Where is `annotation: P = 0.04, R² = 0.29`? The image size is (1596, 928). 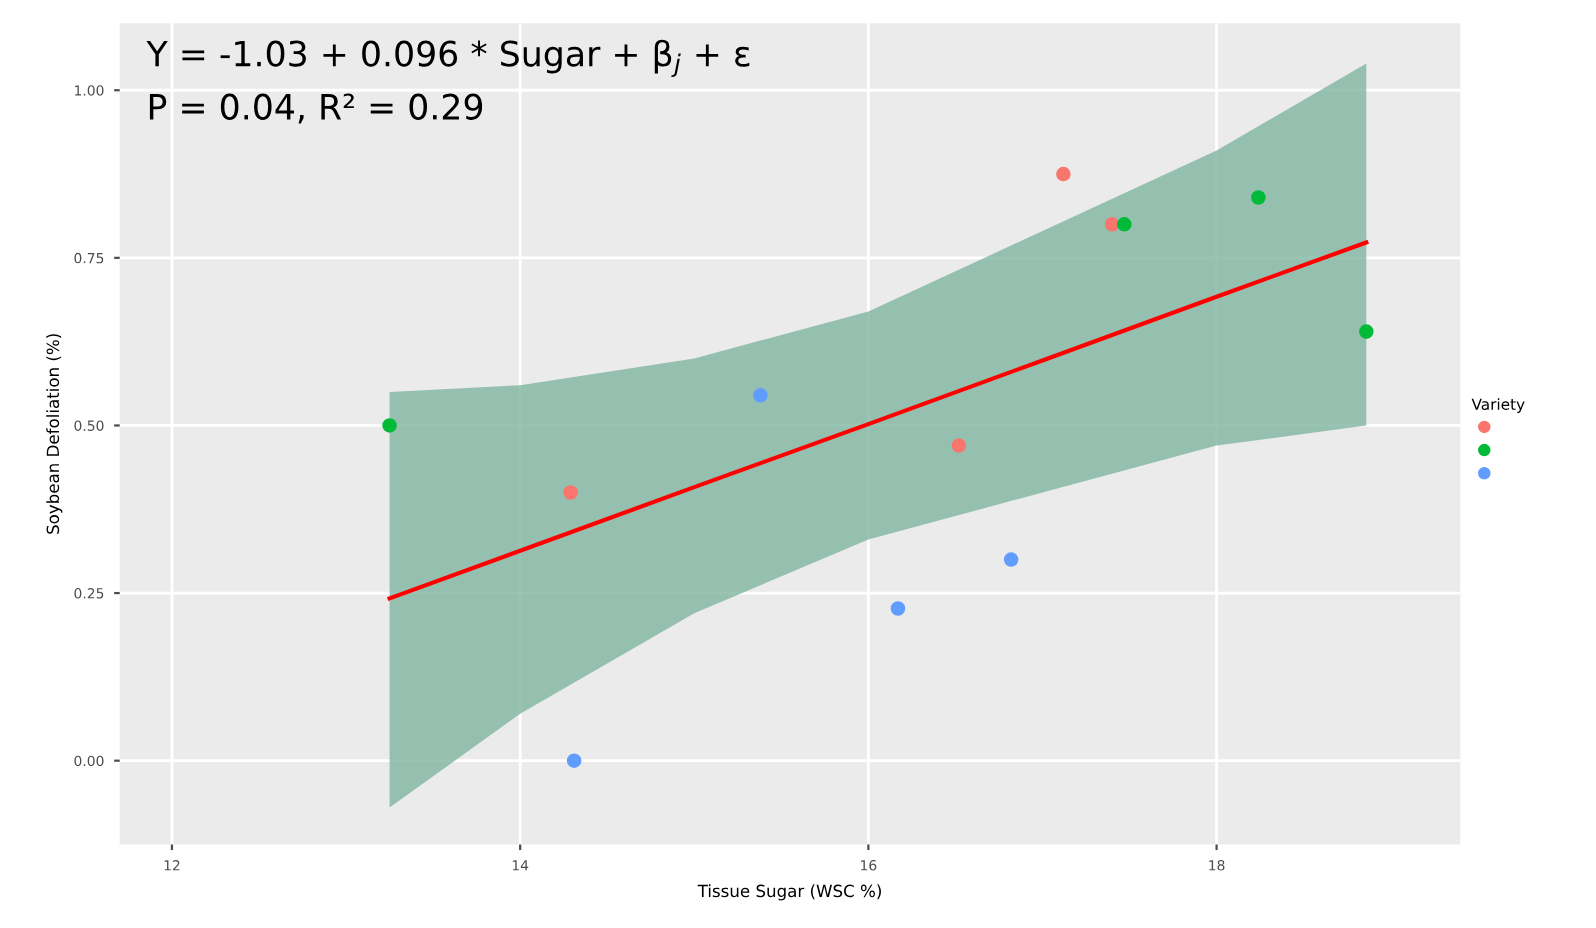 annotation: P = 0.04, R² = 0.29 is located at coordinates (316, 108).